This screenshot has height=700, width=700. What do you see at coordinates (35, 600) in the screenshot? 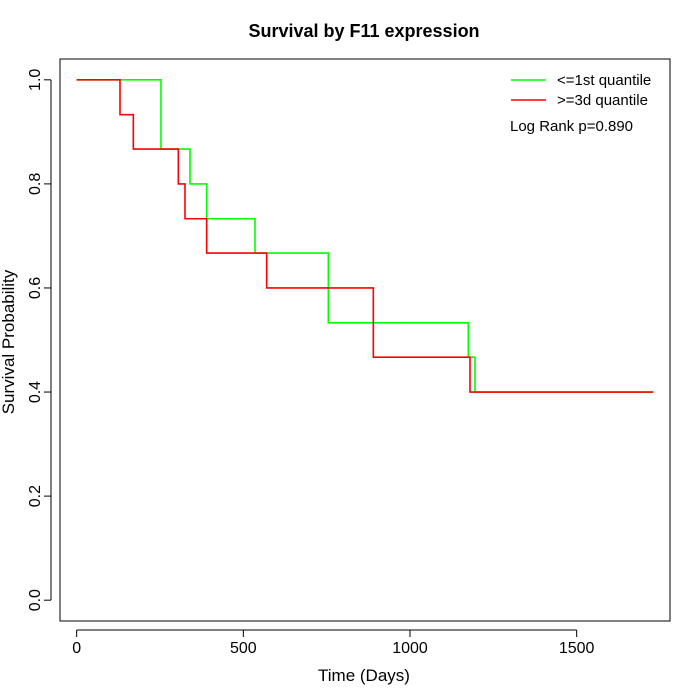
I see `y-tick-label: 0.0` at bounding box center [35, 600].